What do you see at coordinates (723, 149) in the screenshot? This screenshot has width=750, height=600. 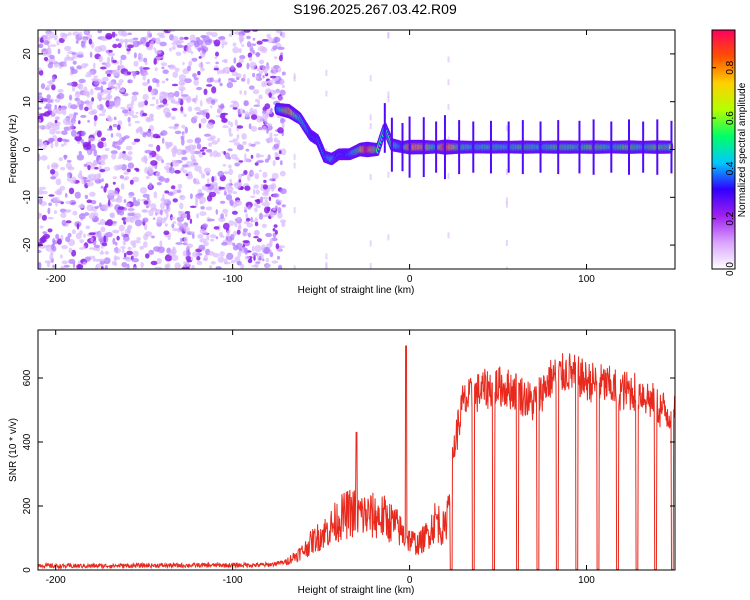 I see `colorbar-gradient` at bounding box center [723, 149].